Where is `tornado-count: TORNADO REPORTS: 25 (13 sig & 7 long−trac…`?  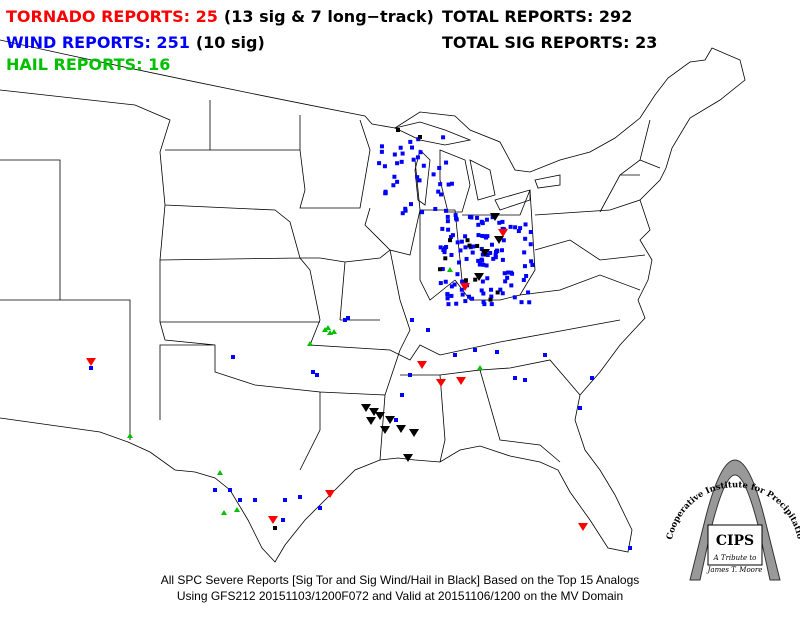 tornado-count: TORNADO REPORTS: 25 (13 sig & 7 long−trac… is located at coordinates (220, 16).